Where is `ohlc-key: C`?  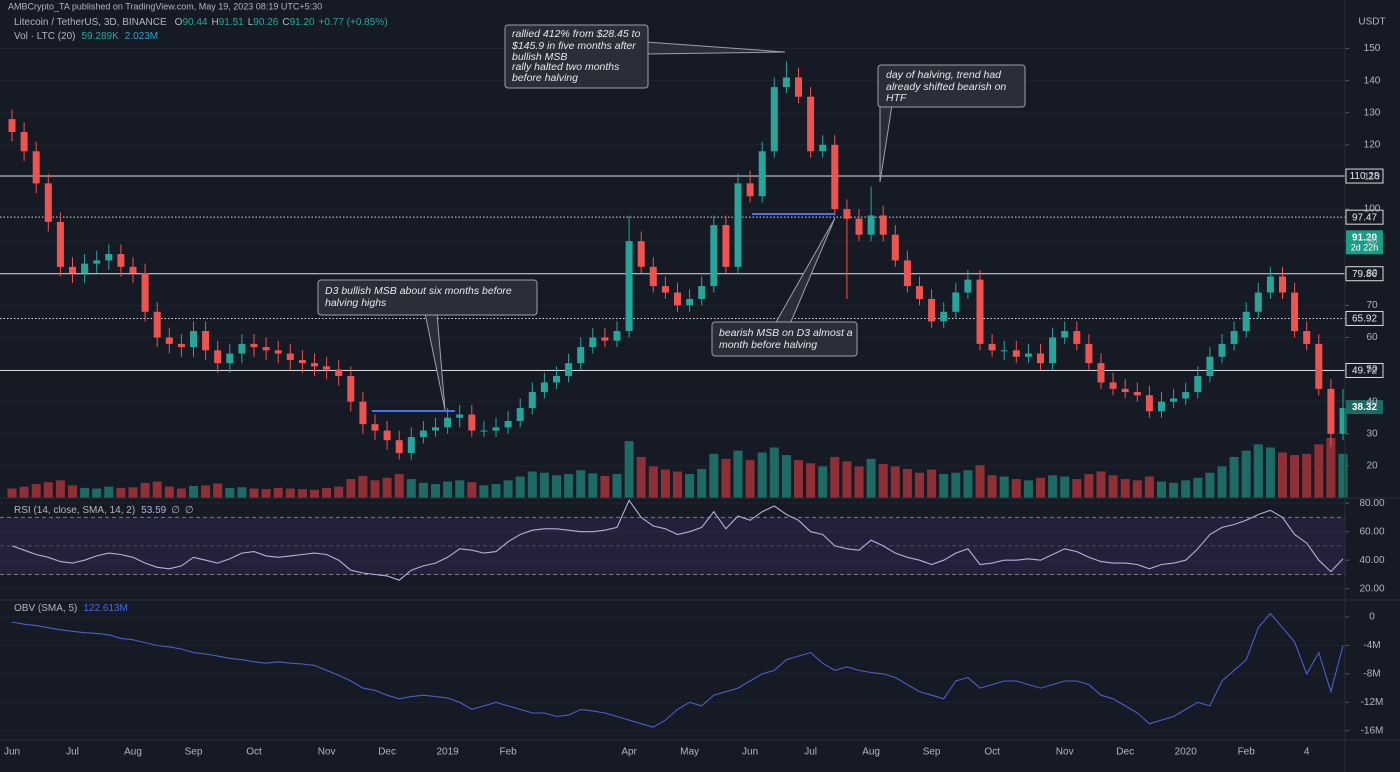
ohlc-key: C is located at coordinates (285, 22).